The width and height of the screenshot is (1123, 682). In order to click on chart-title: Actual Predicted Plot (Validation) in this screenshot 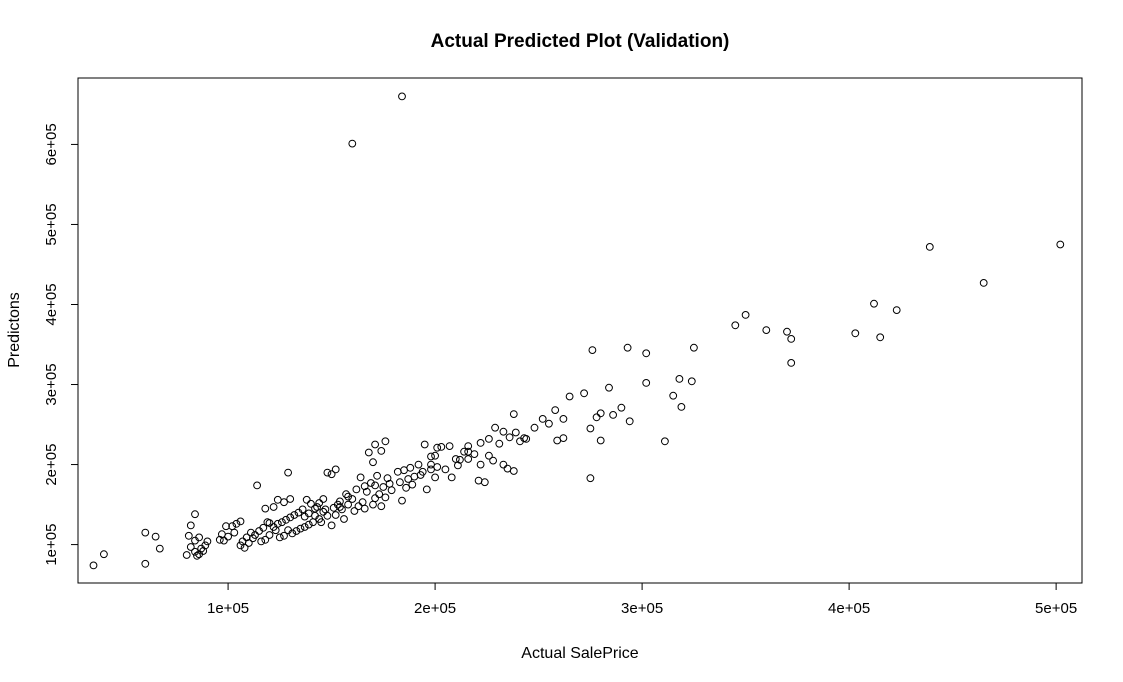, I will do `click(580, 41)`.